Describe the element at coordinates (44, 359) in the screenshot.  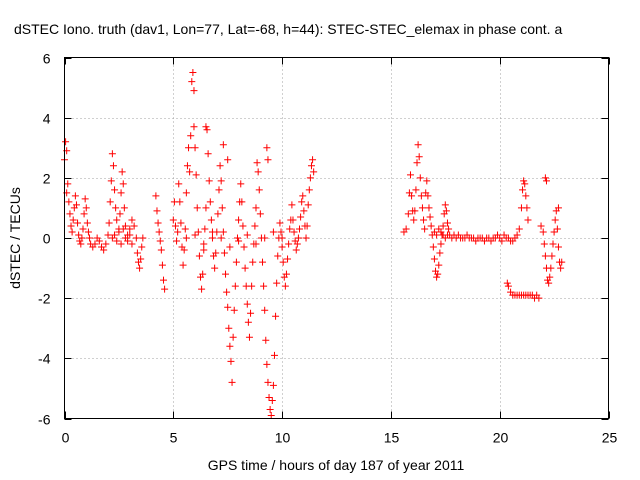
I see `y-tick-label: -4` at that location.